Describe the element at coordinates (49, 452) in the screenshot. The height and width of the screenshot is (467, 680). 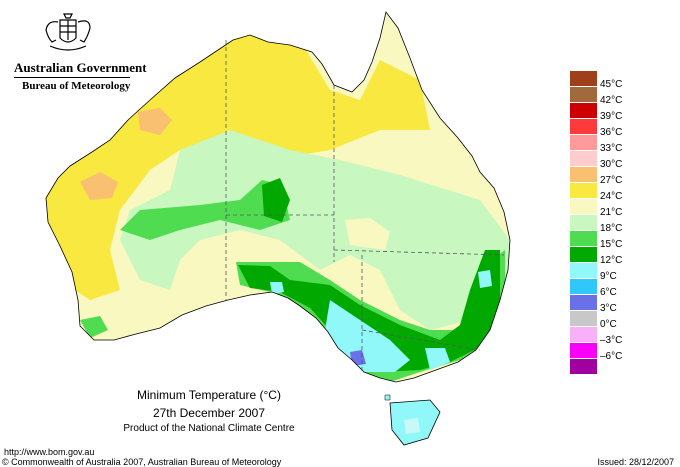
I see `bom-website-link: http://www.bom.gov.au` at that location.